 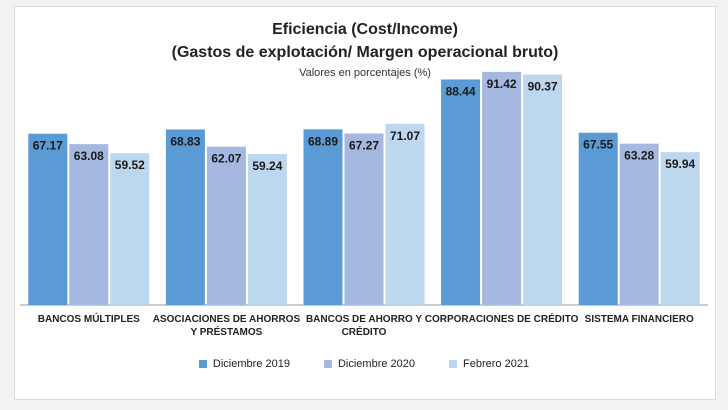 I want to click on category-label: SISTEMA FINANCIERO, so click(x=639, y=319).